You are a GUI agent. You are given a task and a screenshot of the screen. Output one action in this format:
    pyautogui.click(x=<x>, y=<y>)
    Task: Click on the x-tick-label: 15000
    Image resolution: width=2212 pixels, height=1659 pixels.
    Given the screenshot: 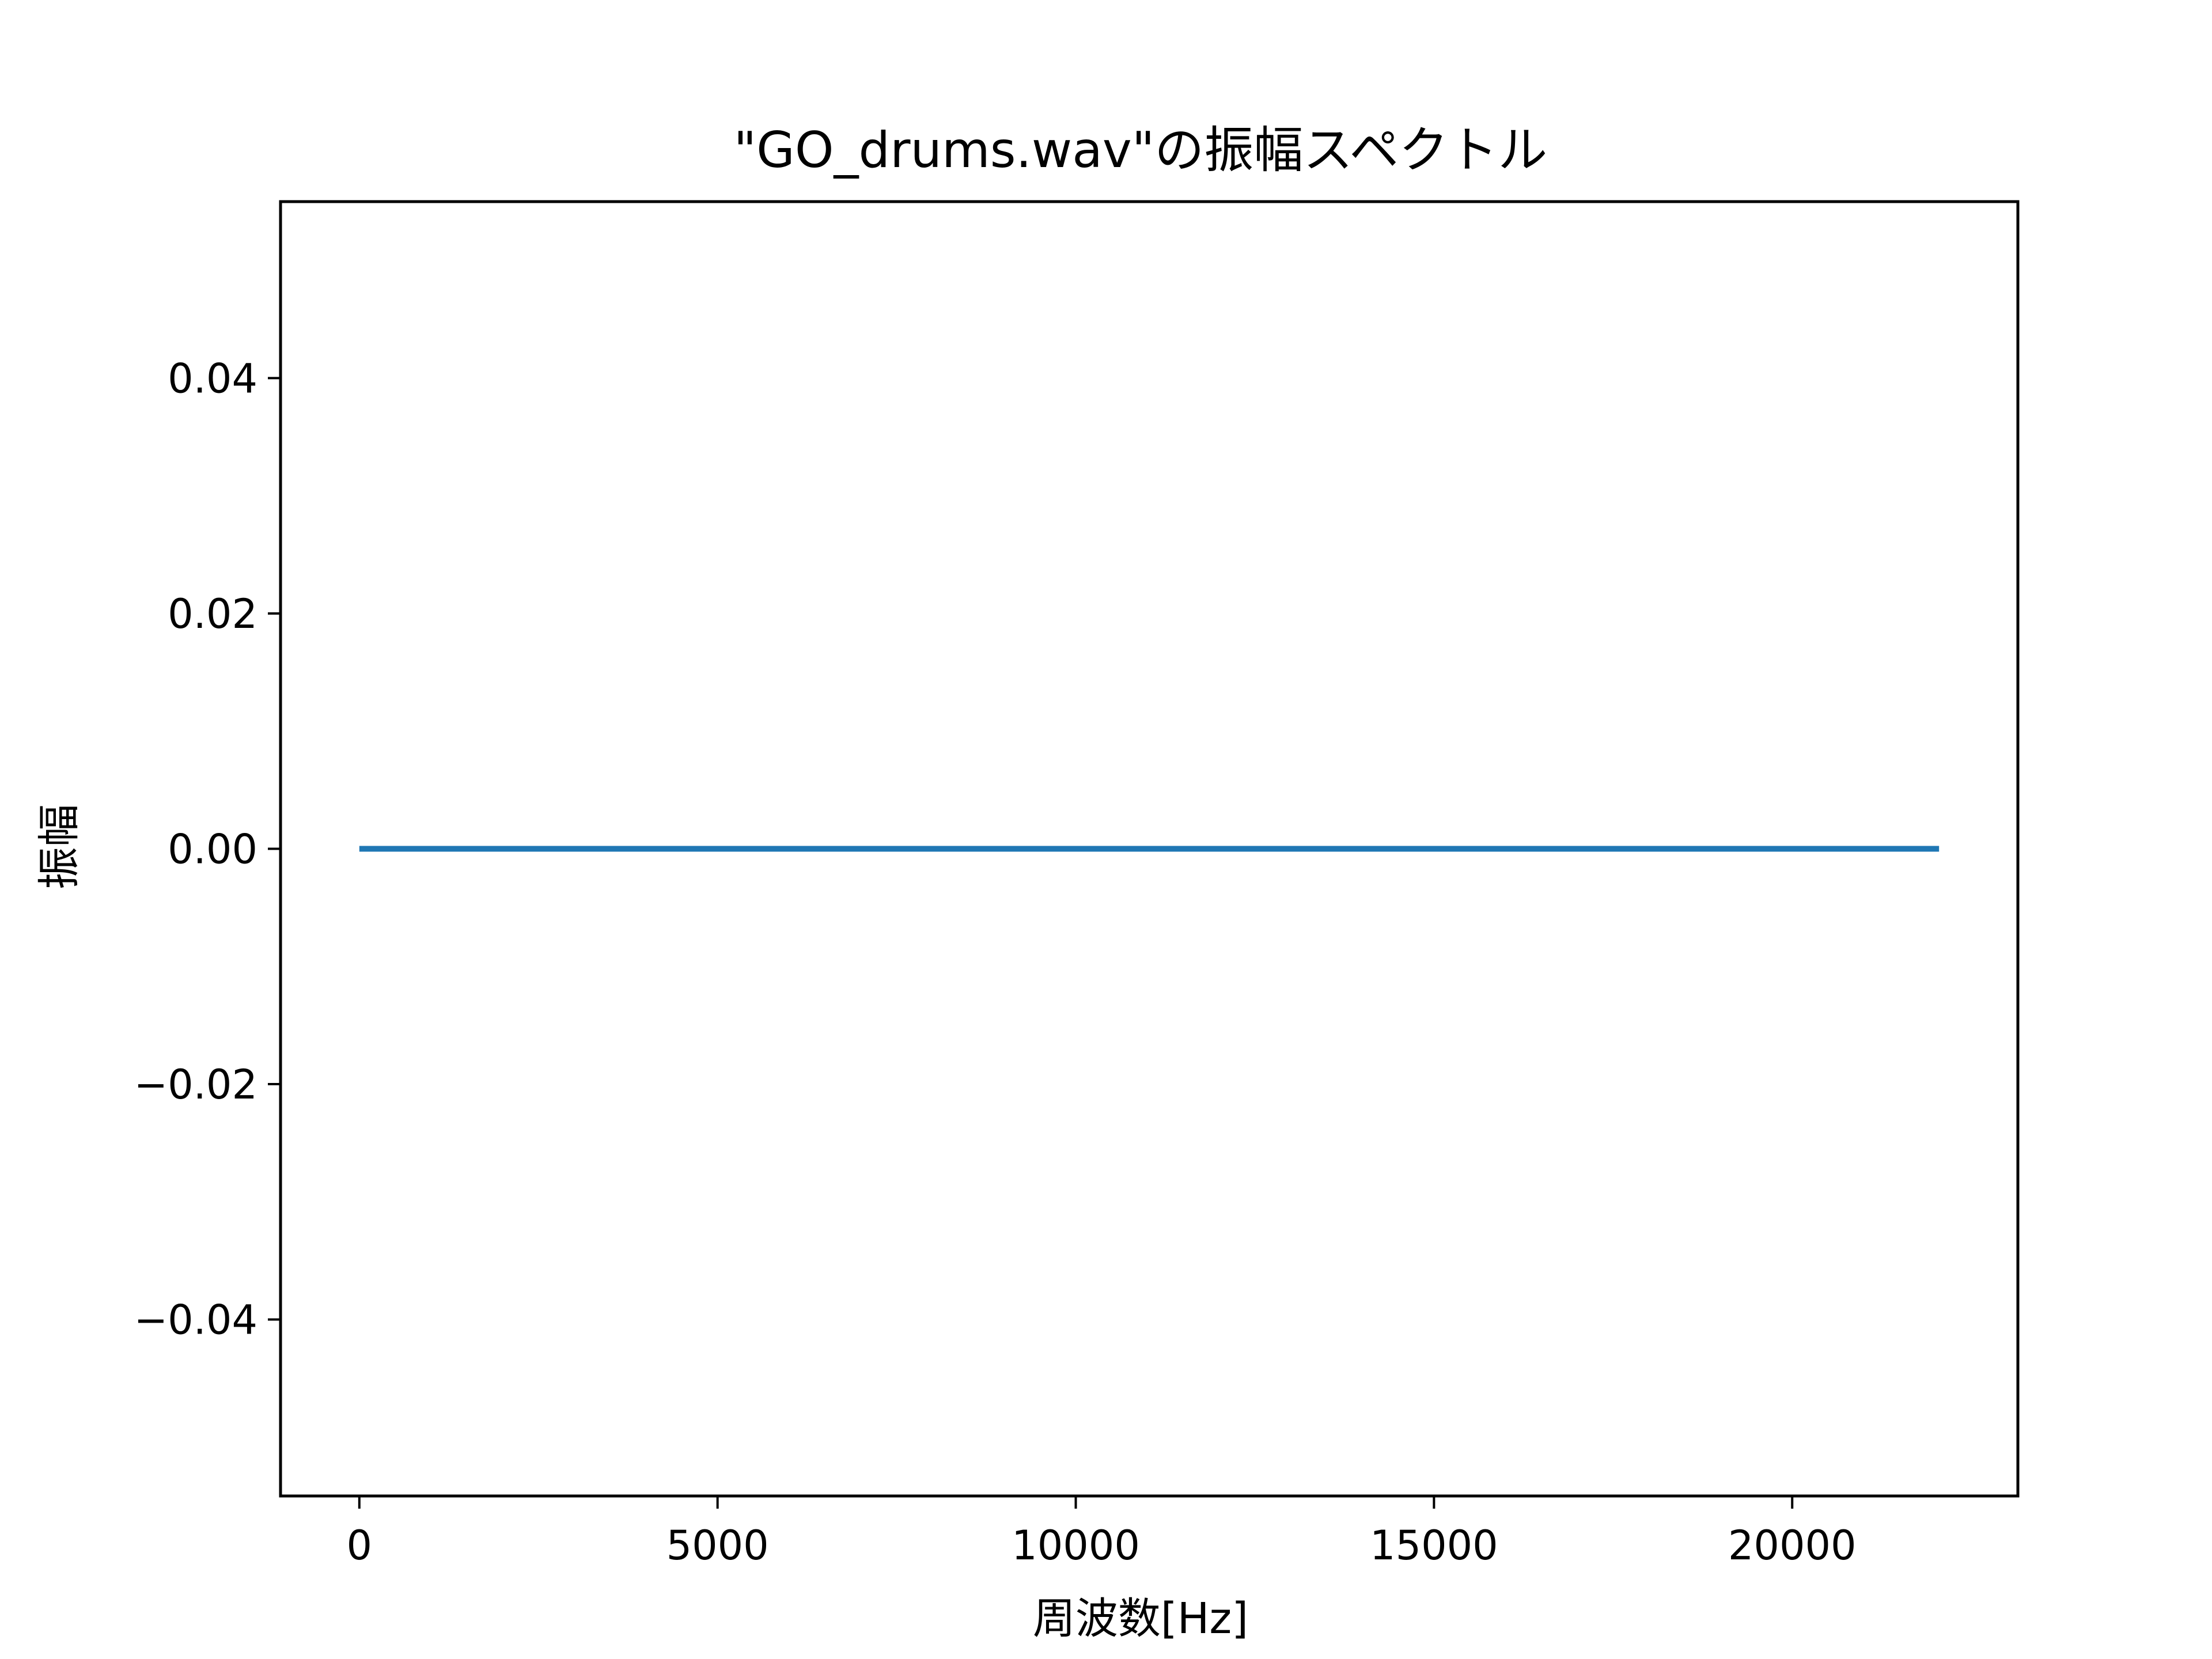 What is the action you would take?
    pyautogui.click(x=1434, y=1545)
    